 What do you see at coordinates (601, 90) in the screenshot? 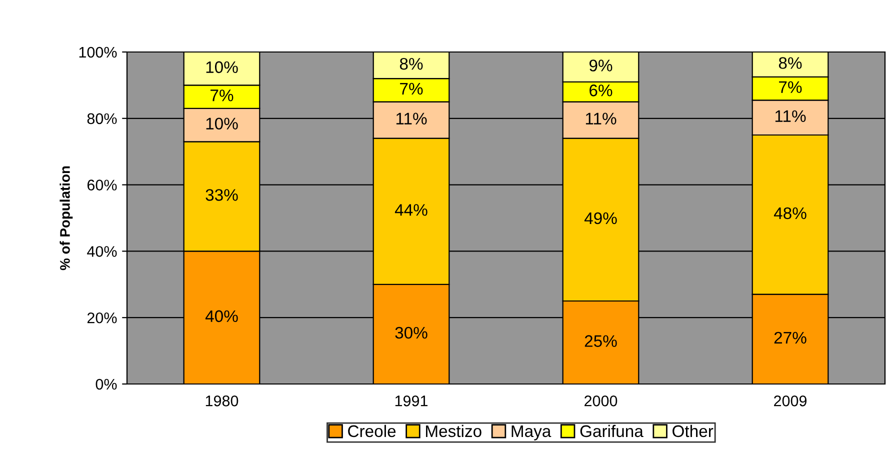
I see `data-label: 6%` at bounding box center [601, 90].